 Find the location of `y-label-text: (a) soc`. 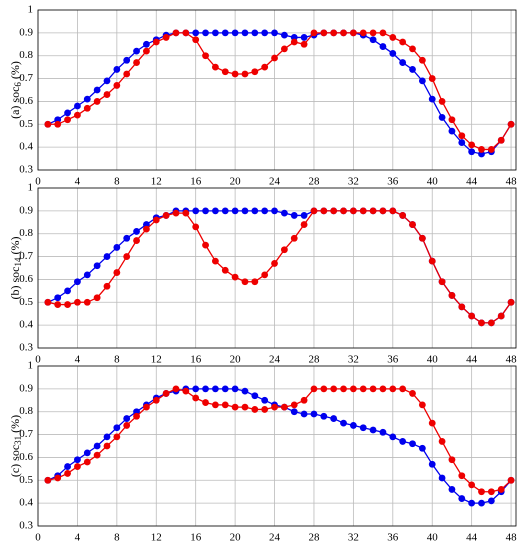

y-label-text: (a) soc is located at coordinates (15, 103).